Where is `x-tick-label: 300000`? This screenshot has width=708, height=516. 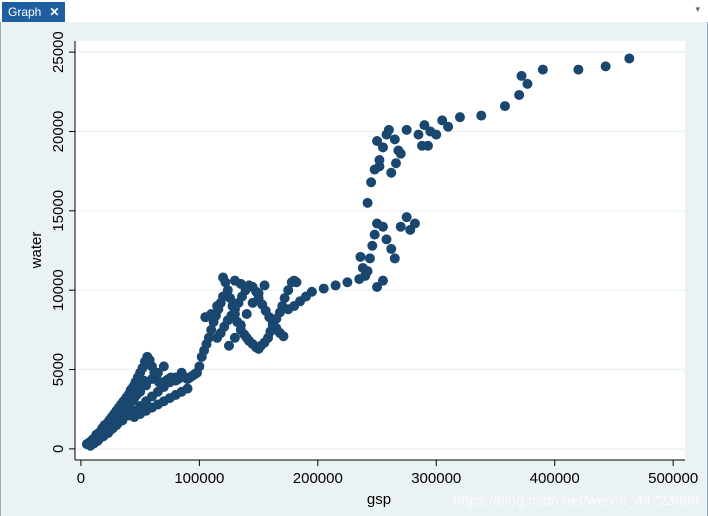
x-tick-label: 300000 is located at coordinates (436, 478).